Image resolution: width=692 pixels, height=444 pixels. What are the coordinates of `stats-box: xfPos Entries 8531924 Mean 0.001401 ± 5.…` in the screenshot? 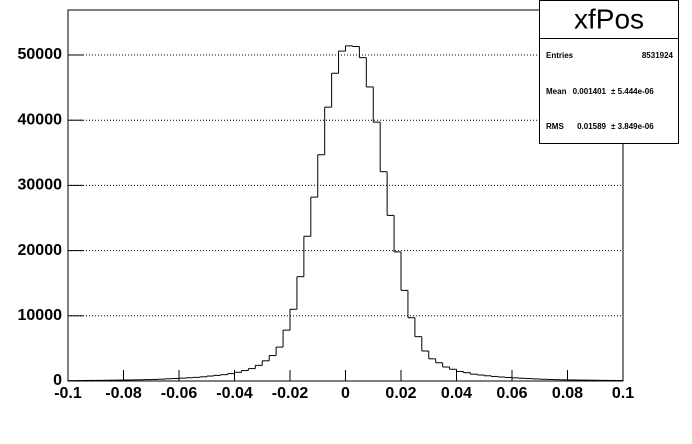 It's located at (609, 72).